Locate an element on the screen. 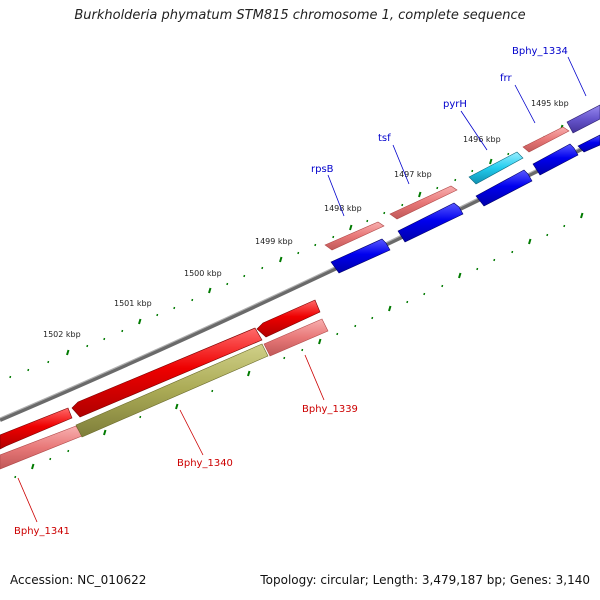  reverse-features is located at coordinates (164, 394).